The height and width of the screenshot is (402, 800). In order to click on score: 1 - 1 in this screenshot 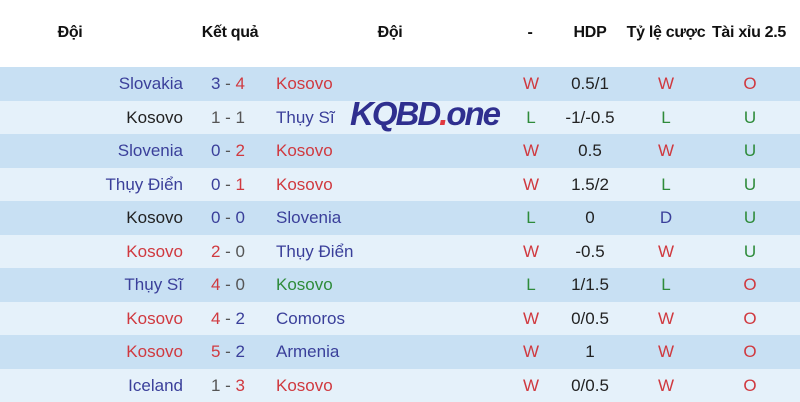, I will do `click(228, 118)`.